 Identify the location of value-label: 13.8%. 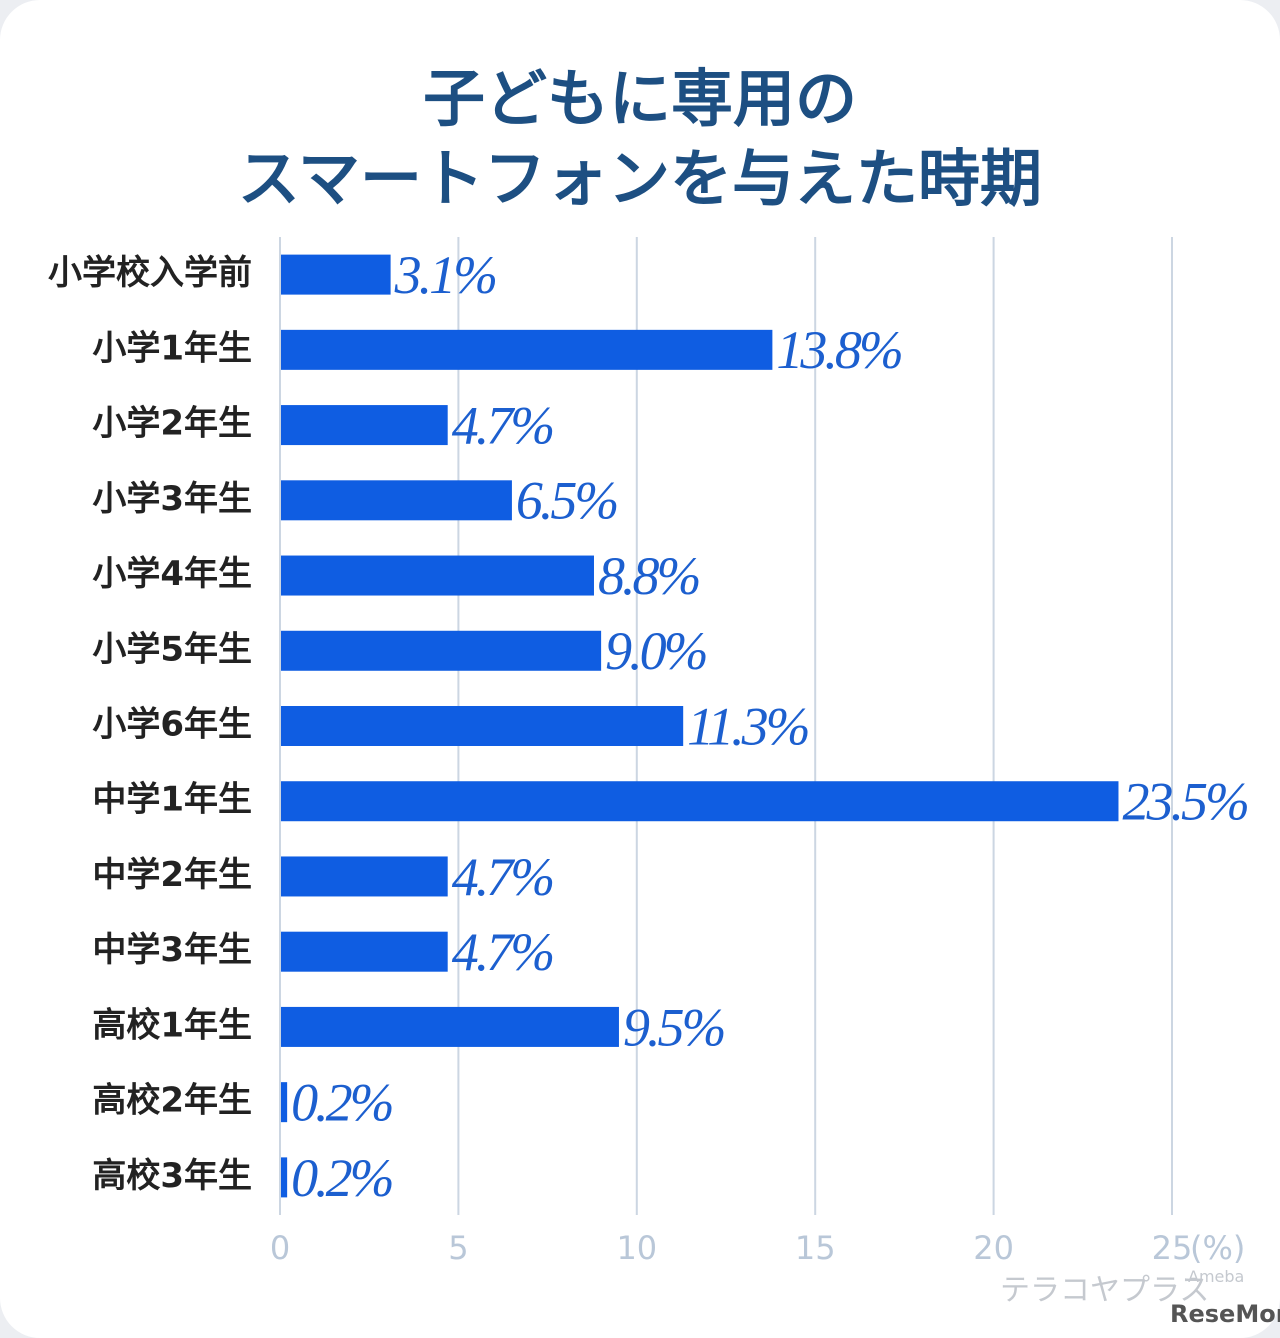
(838, 350).